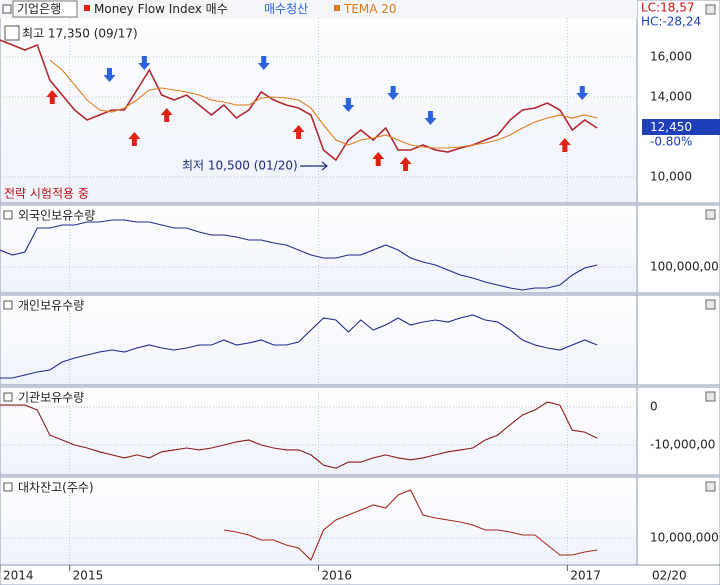 Image resolution: width=720 pixels, height=585 pixels. I want to click on price-box, so click(681, 127).